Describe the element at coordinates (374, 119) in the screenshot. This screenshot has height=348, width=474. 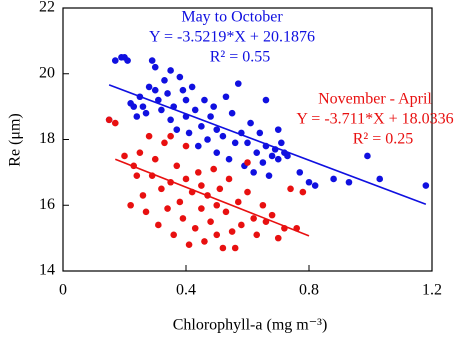
I see `annotation: Y = -3.711*X + 18.0336` at that location.